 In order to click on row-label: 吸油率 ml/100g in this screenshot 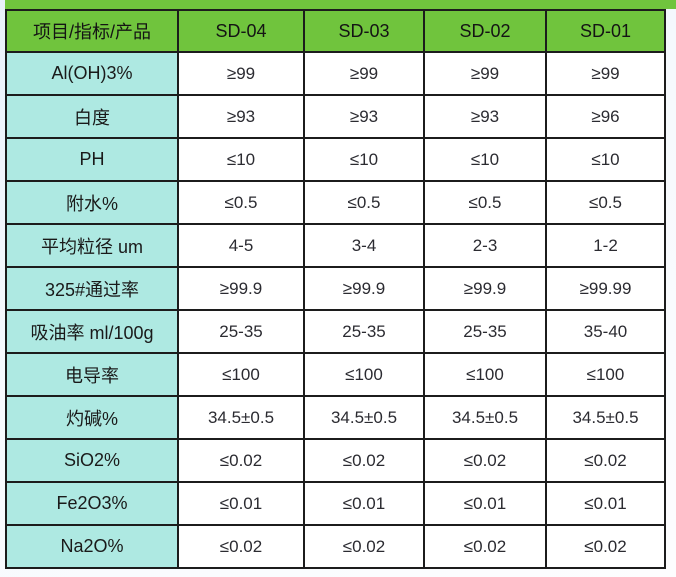, I will do `click(92, 331)`.